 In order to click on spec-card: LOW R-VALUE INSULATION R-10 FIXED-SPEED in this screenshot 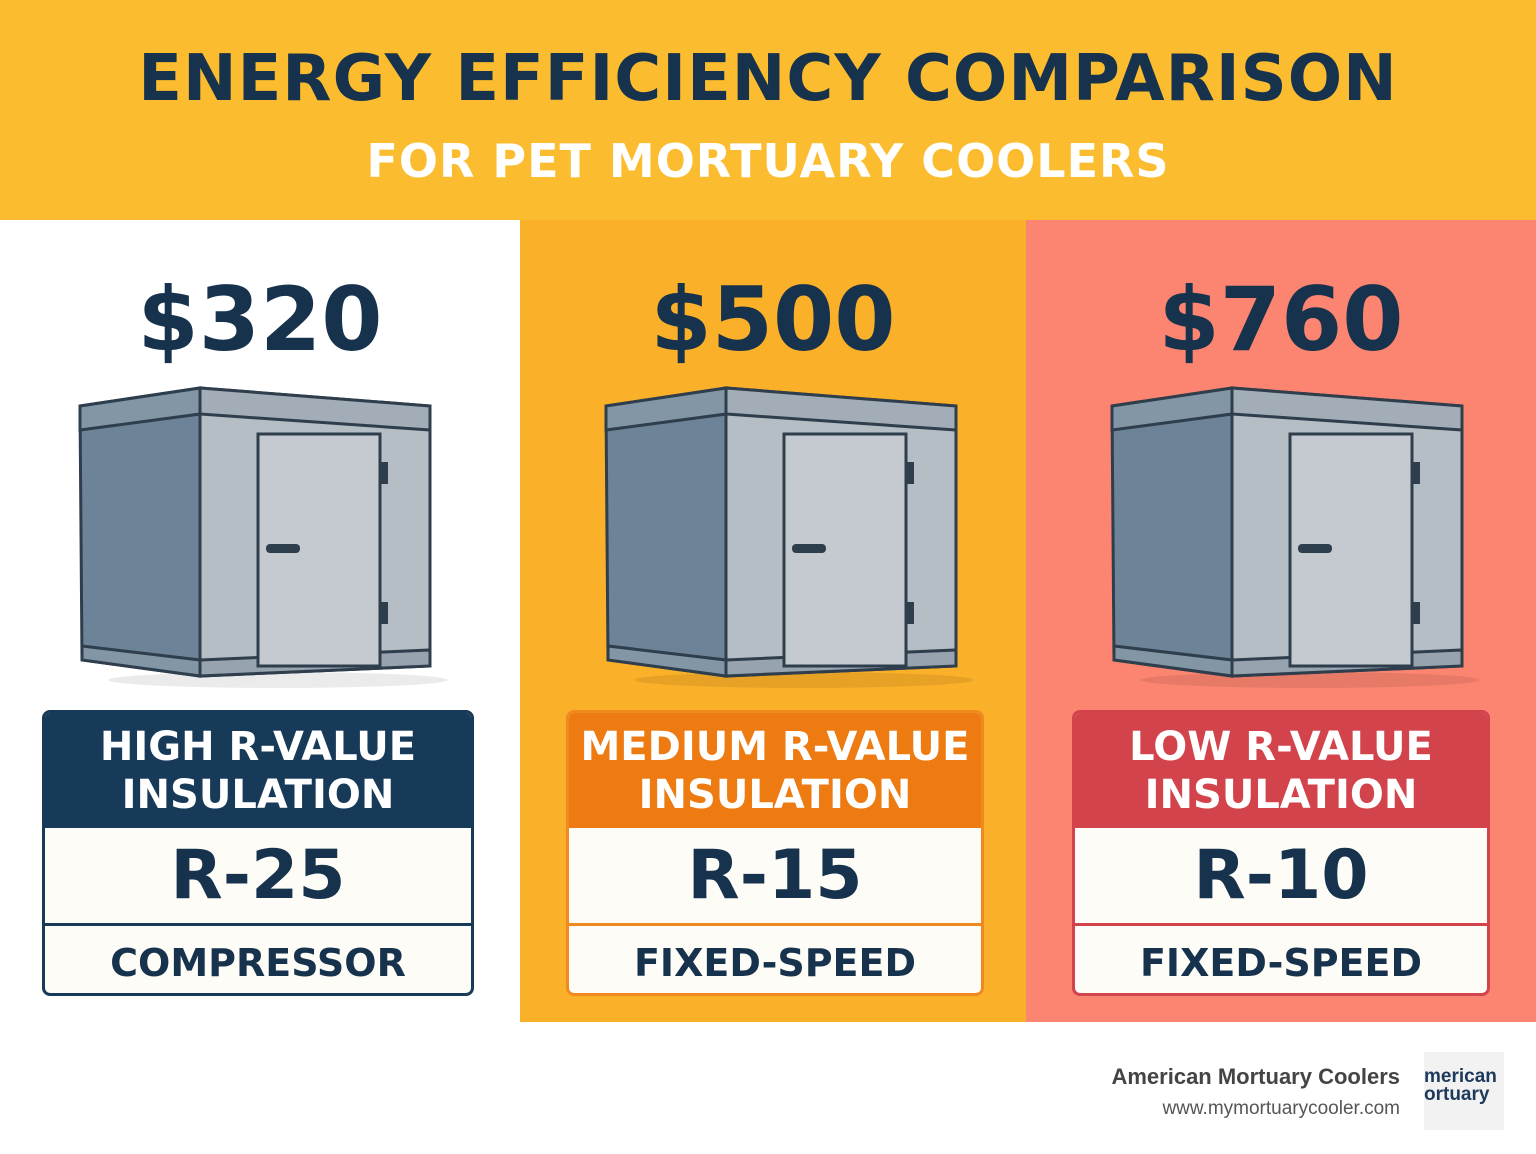, I will do `click(1281, 853)`.